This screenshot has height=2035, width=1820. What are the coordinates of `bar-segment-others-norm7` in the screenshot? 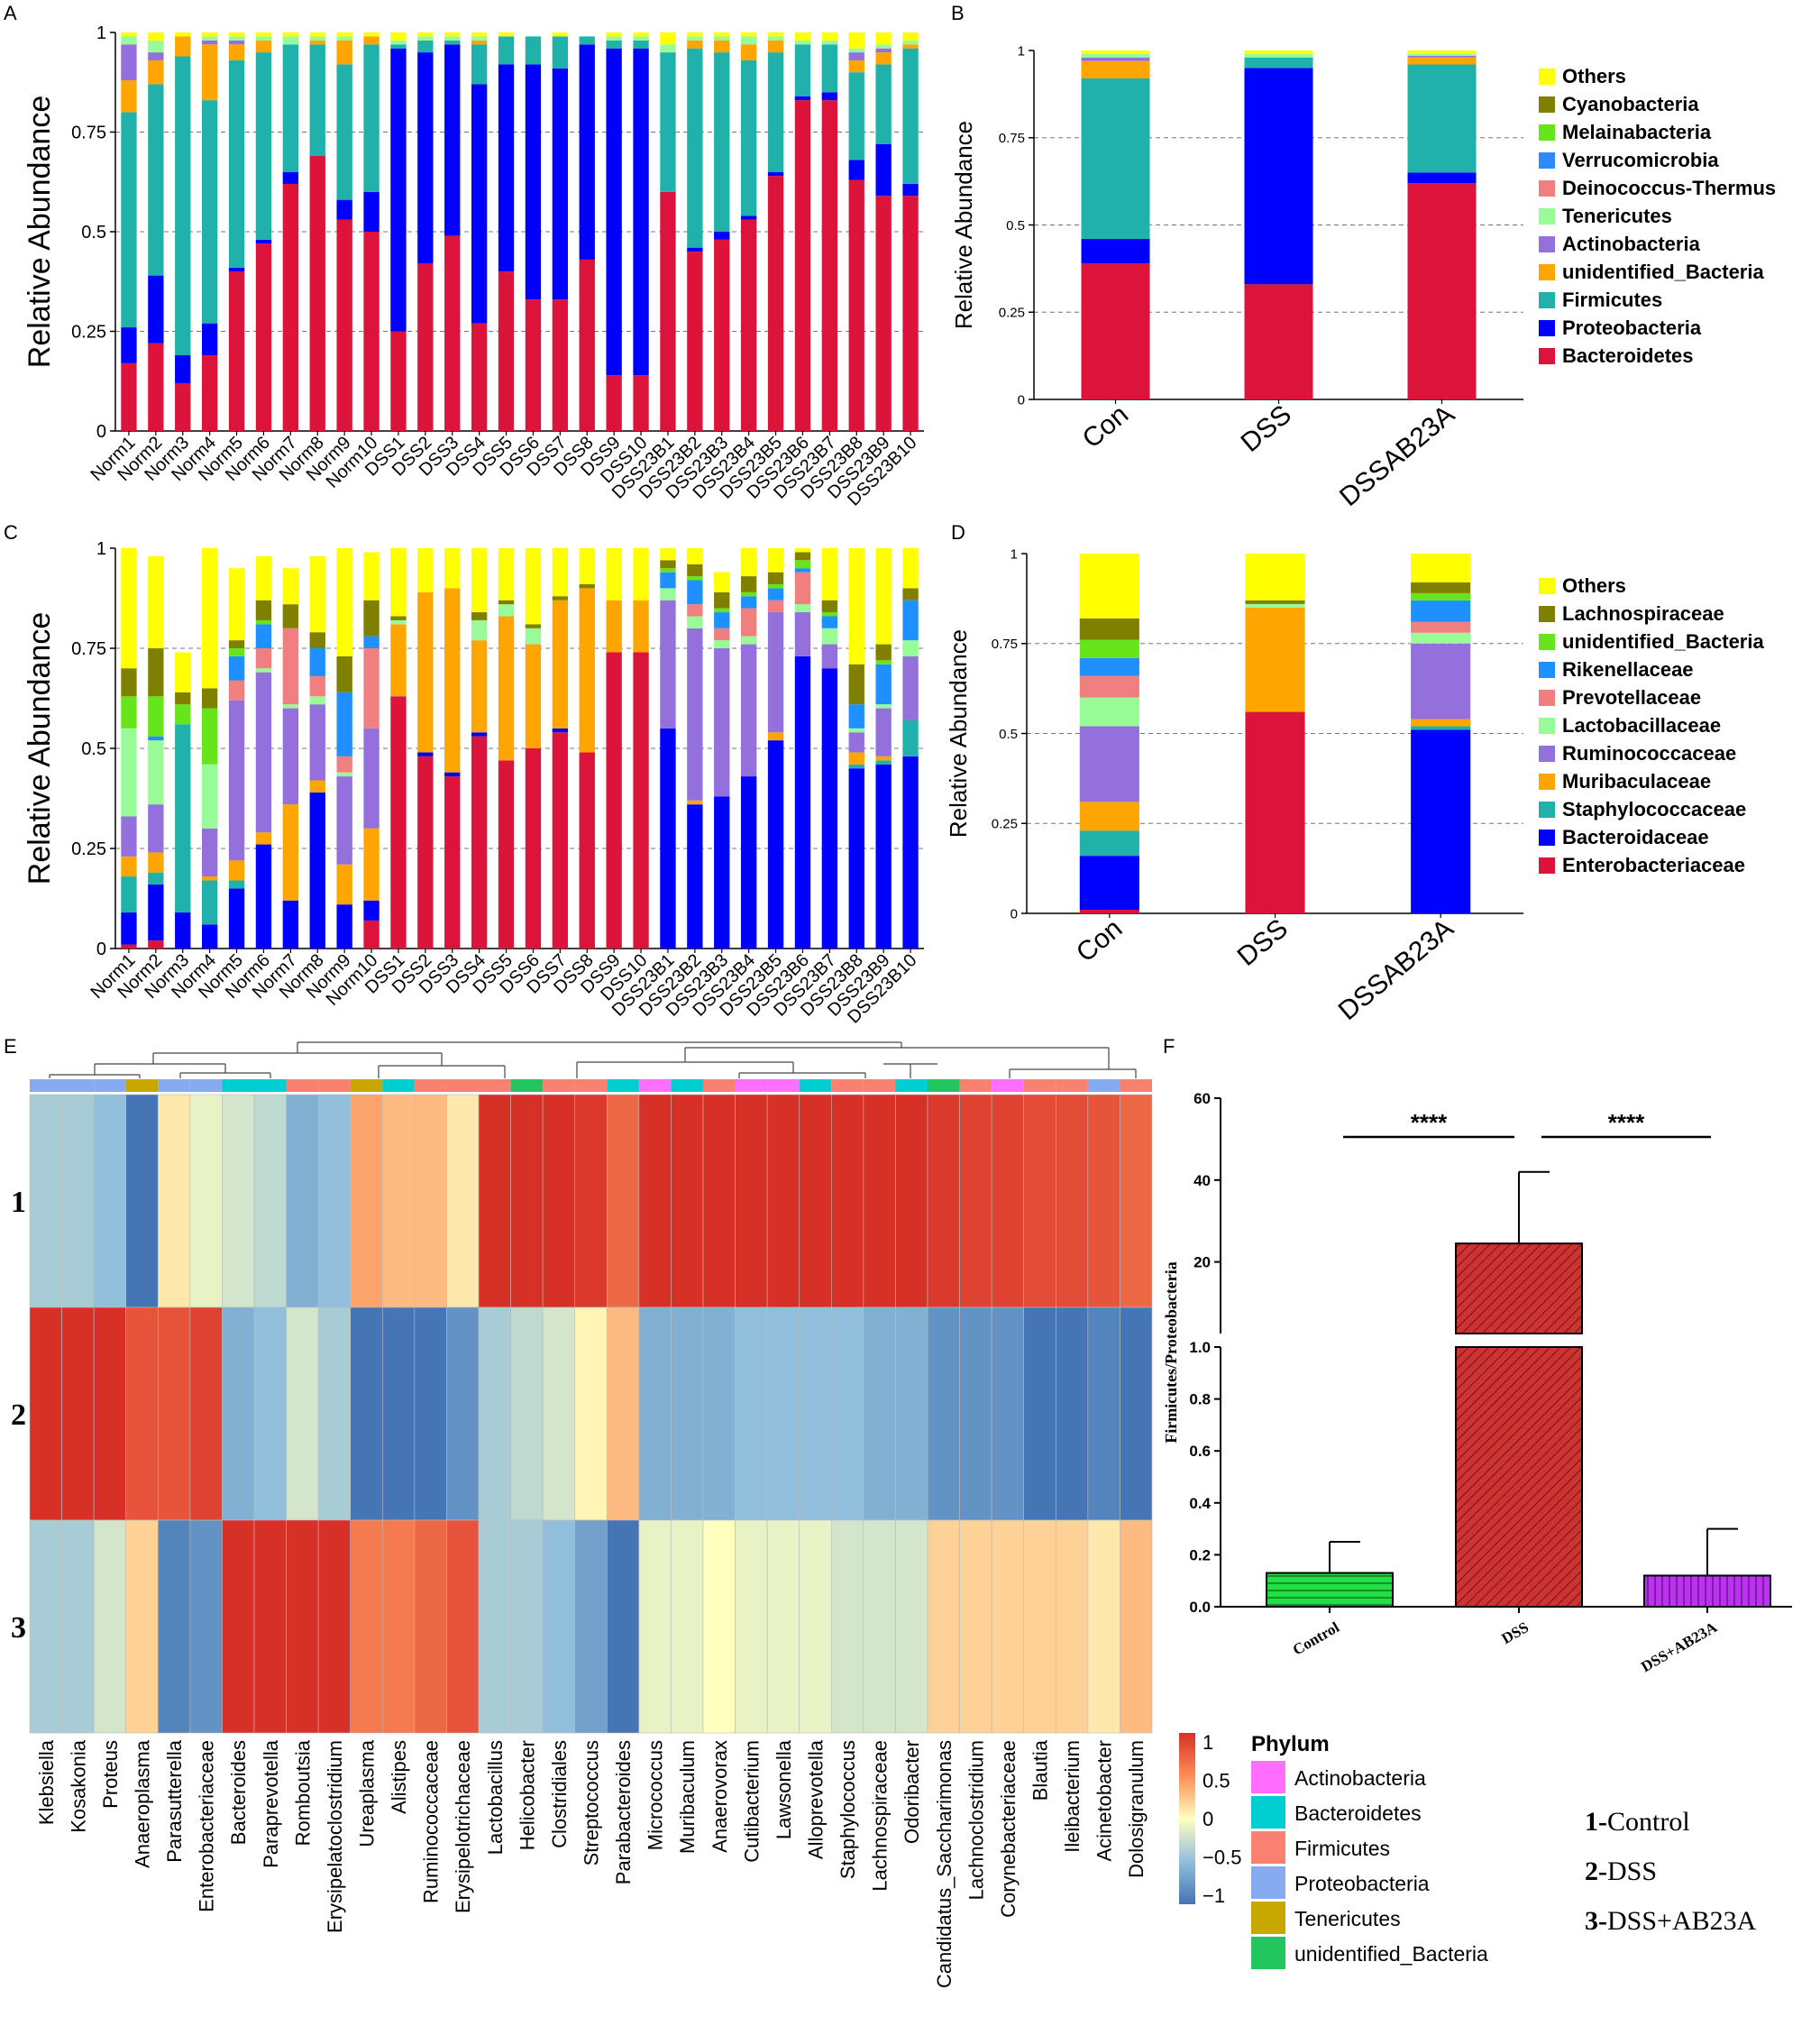 It's located at (291, 586).